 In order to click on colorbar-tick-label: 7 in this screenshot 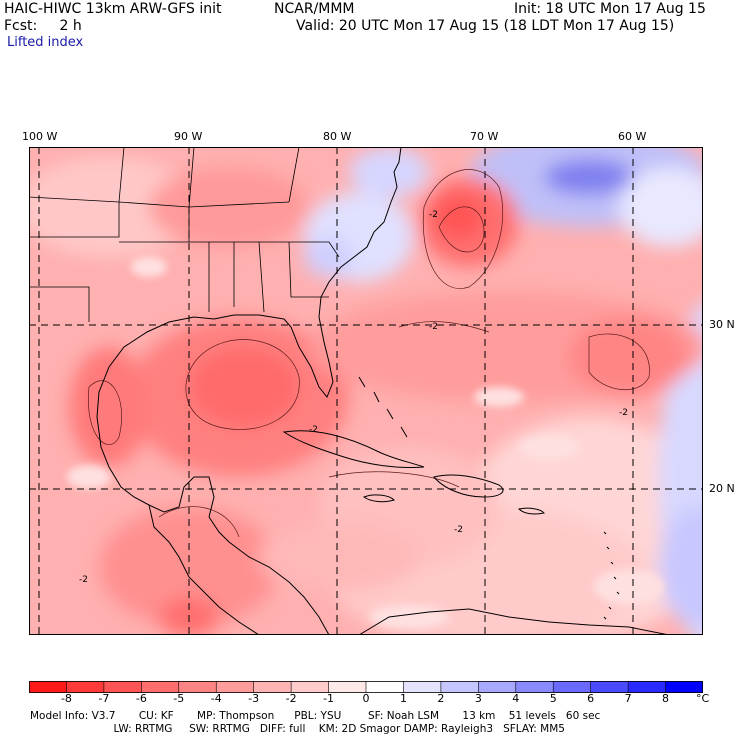, I will do `click(628, 698)`.